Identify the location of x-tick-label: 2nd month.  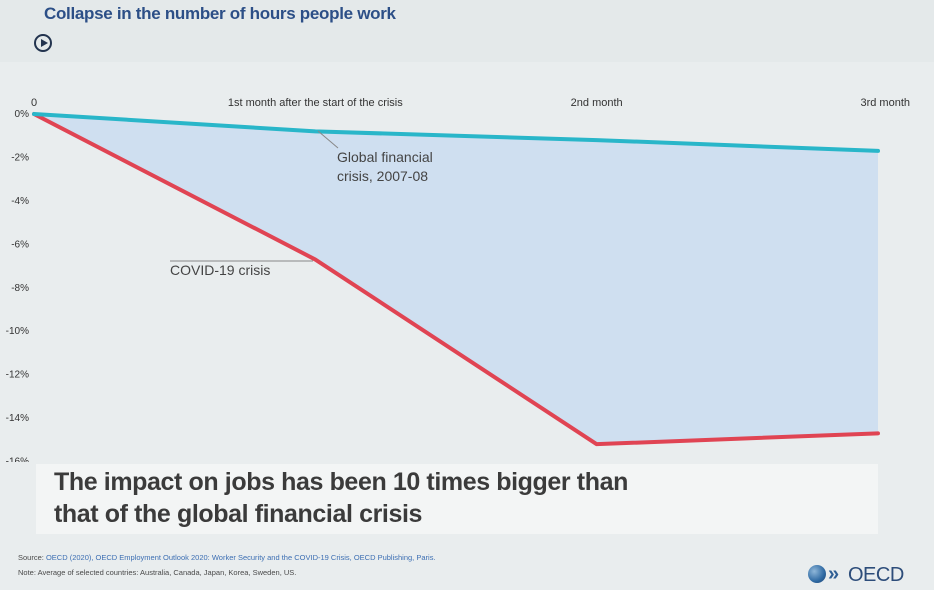
(597, 103).